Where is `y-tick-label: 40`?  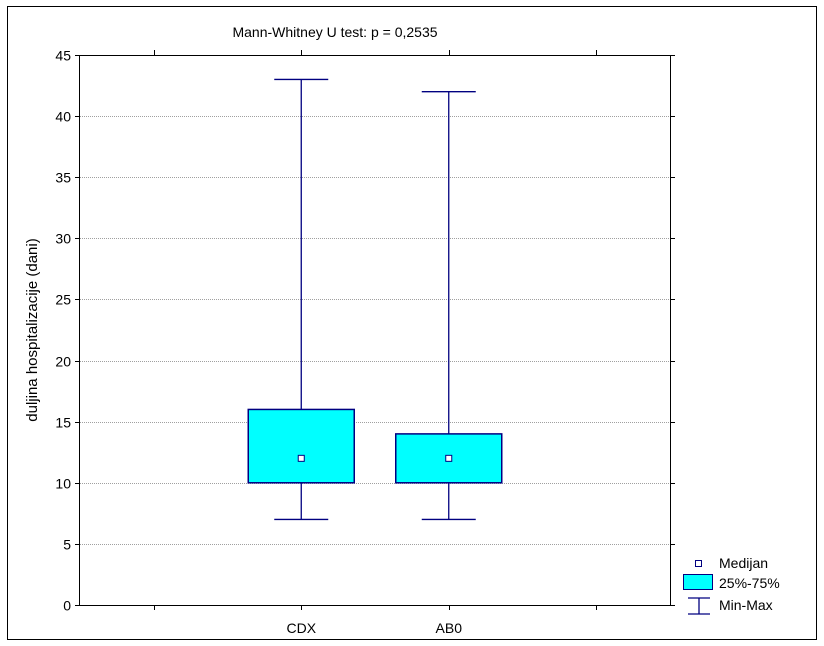 y-tick-label: 40 is located at coordinates (63, 117).